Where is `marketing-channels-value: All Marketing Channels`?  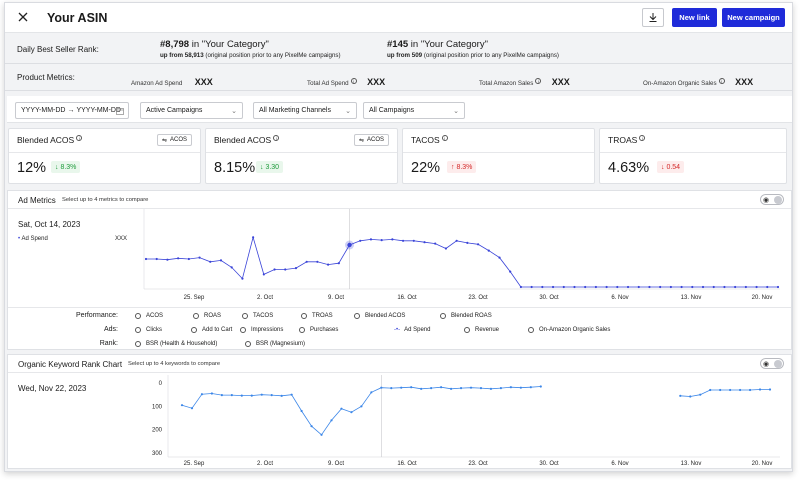
marketing-channels-value: All Marketing Channels is located at coordinates (295, 110).